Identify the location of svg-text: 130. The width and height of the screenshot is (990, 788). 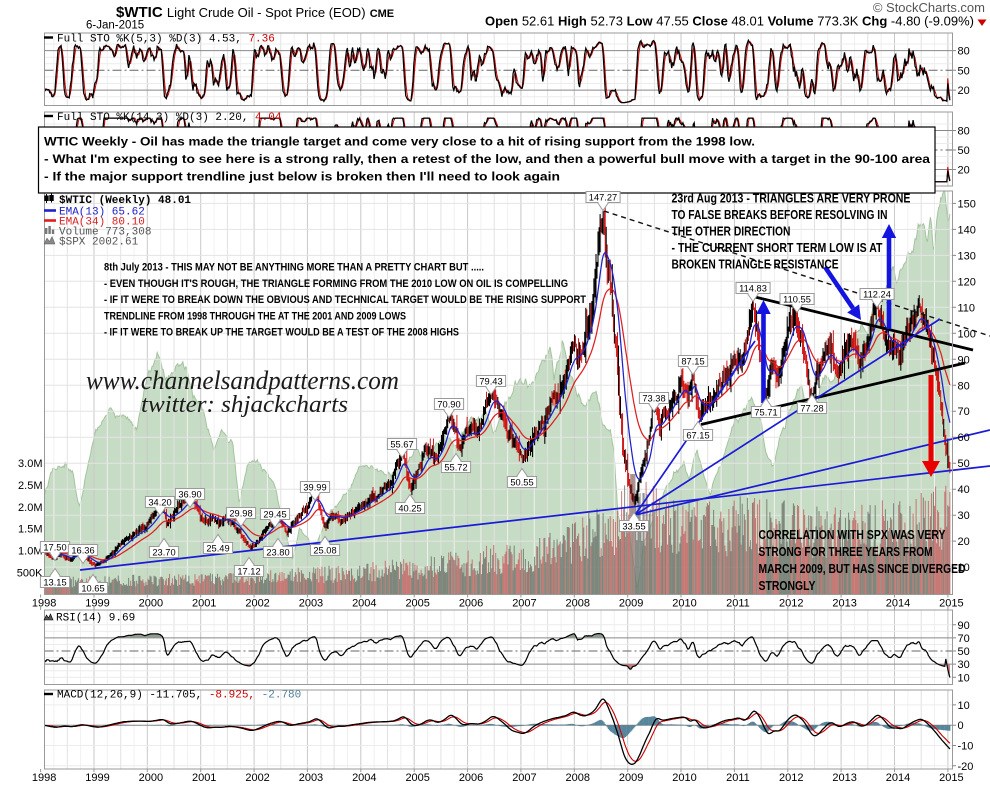
(967, 256).